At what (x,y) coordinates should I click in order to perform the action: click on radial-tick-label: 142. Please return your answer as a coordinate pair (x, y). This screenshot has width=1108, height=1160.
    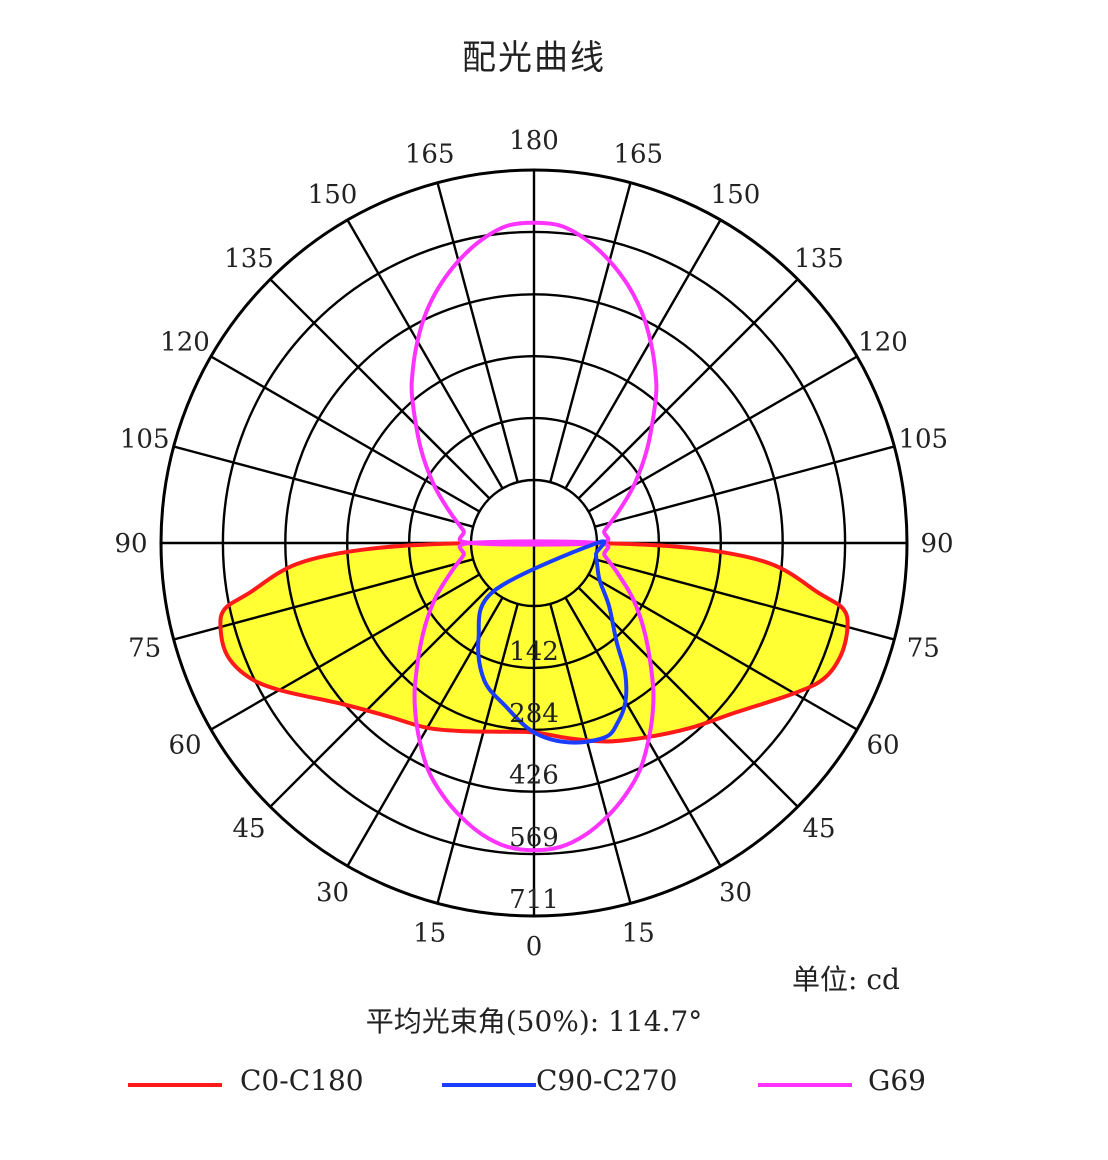
    Looking at the image, I should click on (534, 652).